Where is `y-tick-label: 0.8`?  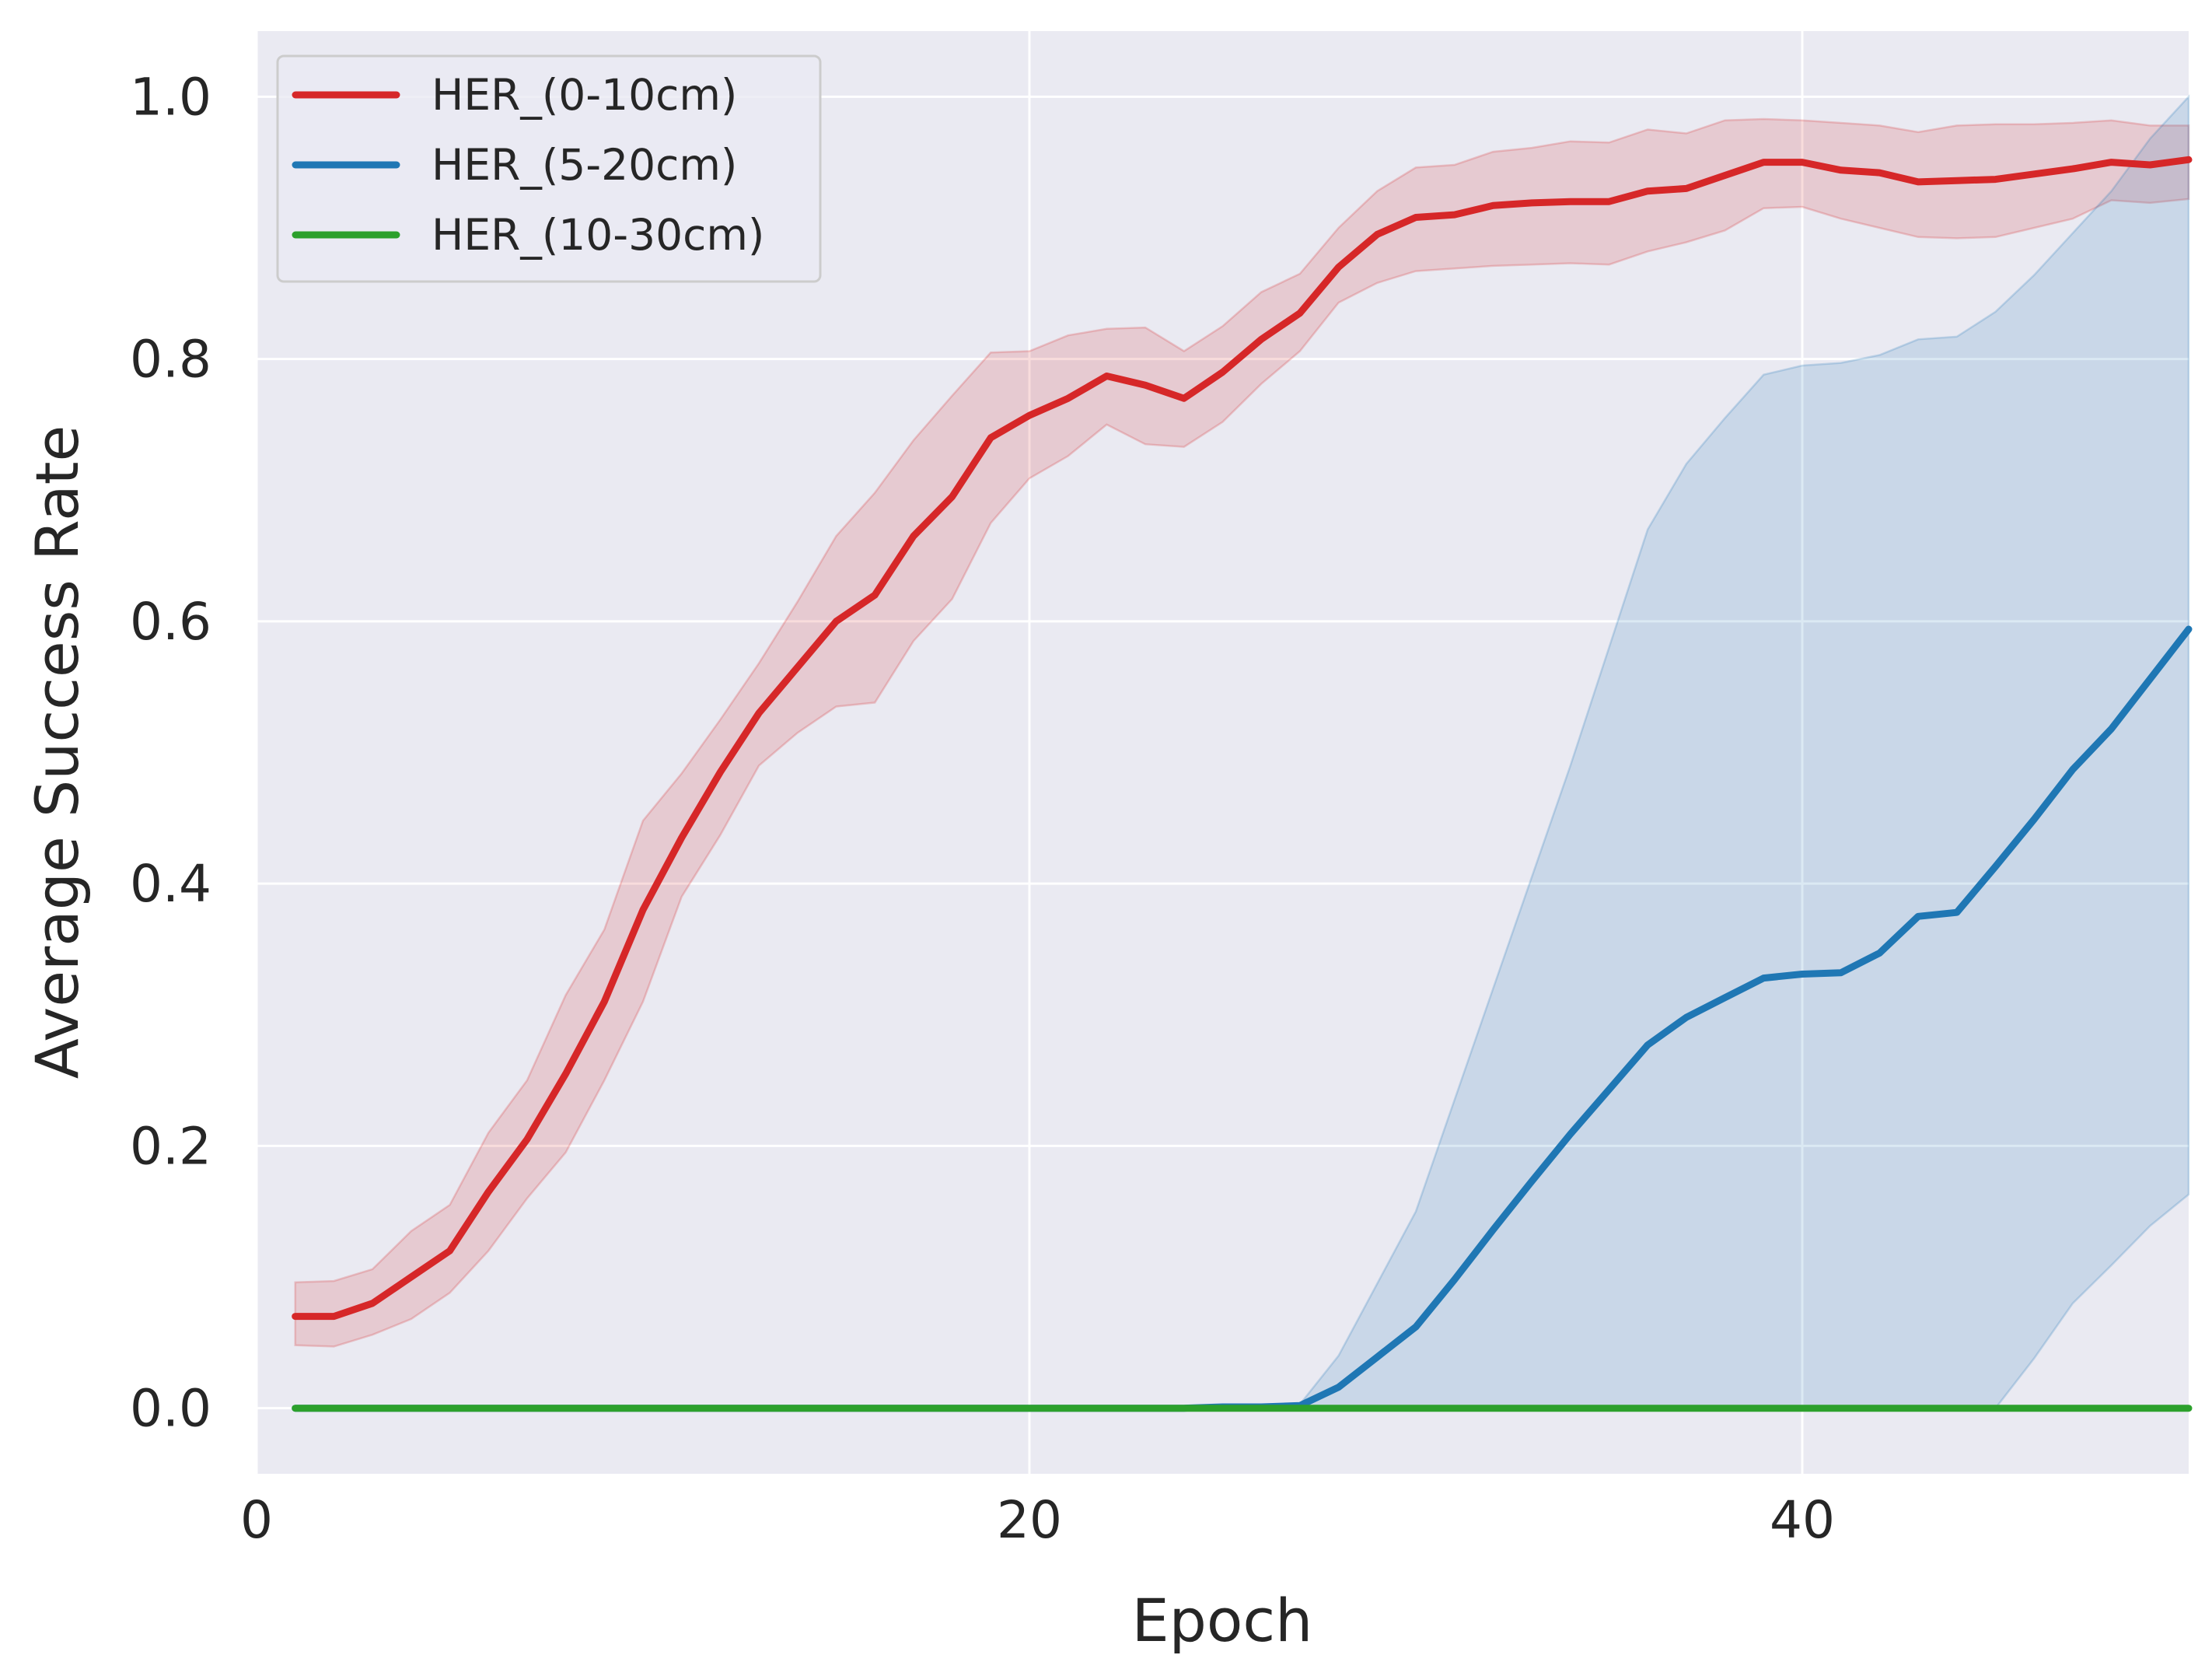 y-tick-label: 0.8 is located at coordinates (170, 360).